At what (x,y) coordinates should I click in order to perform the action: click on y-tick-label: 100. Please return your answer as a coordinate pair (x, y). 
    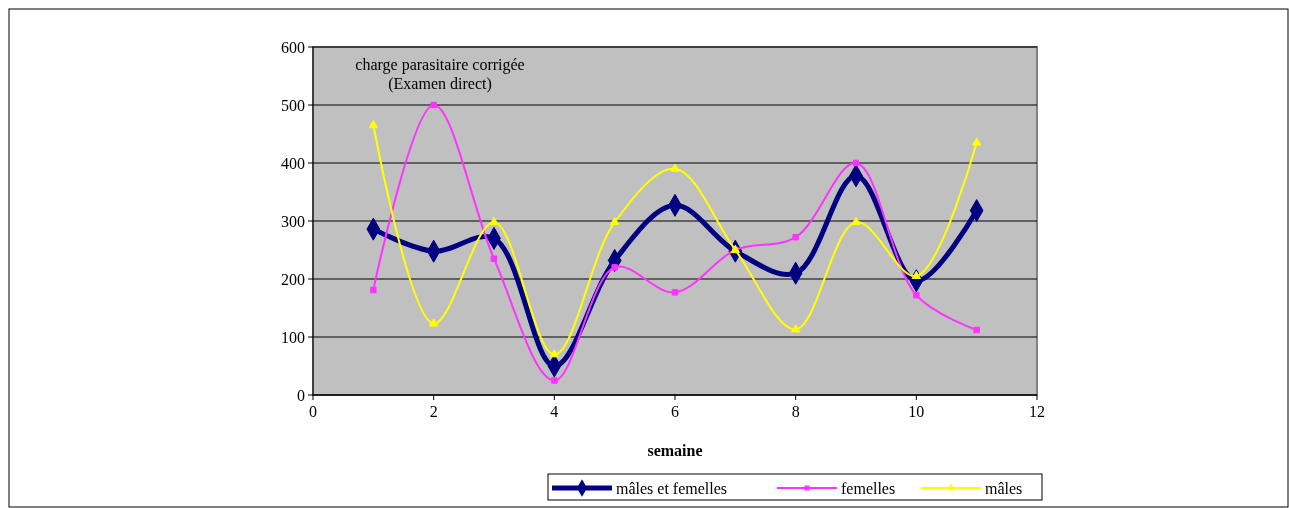
    Looking at the image, I should click on (293, 337).